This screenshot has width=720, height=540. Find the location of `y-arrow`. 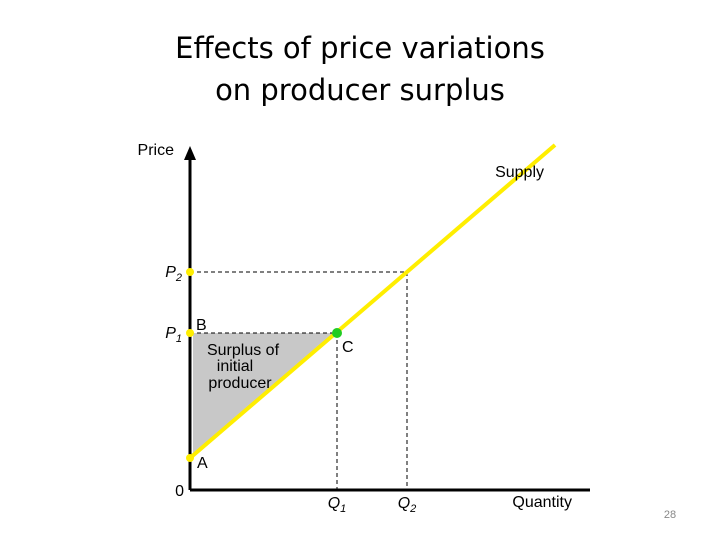

y-arrow is located at coordinates (190, 153).